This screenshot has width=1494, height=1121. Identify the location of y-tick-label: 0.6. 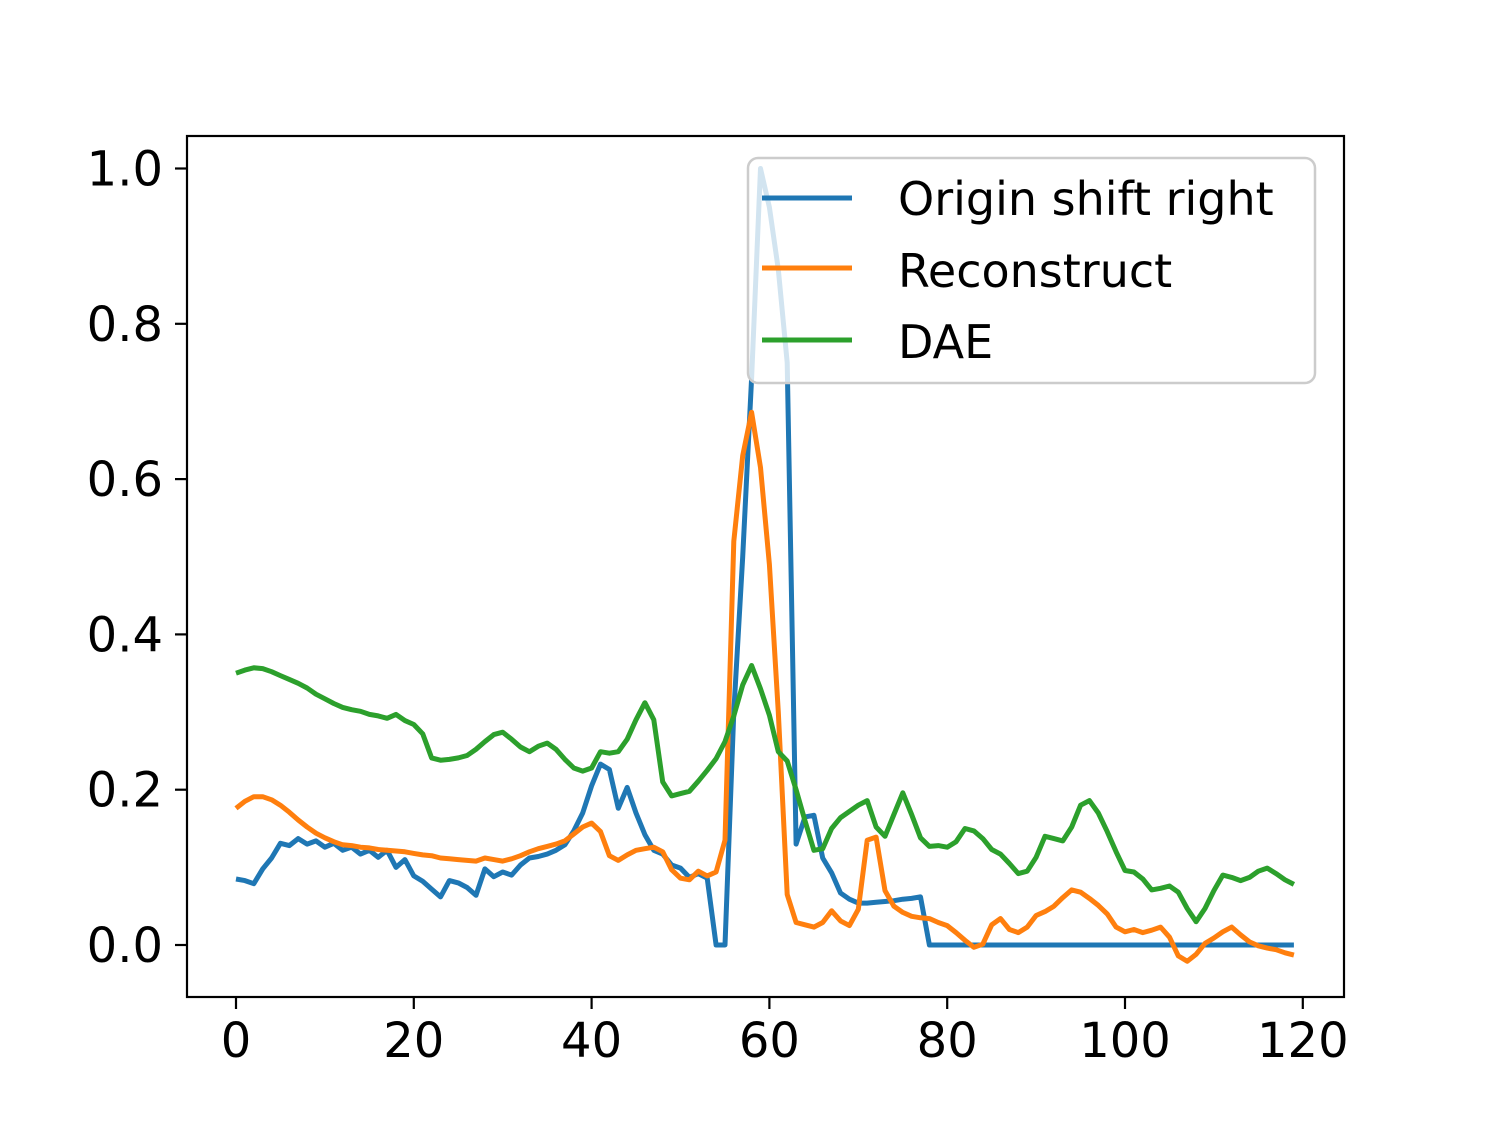
(125, 480).